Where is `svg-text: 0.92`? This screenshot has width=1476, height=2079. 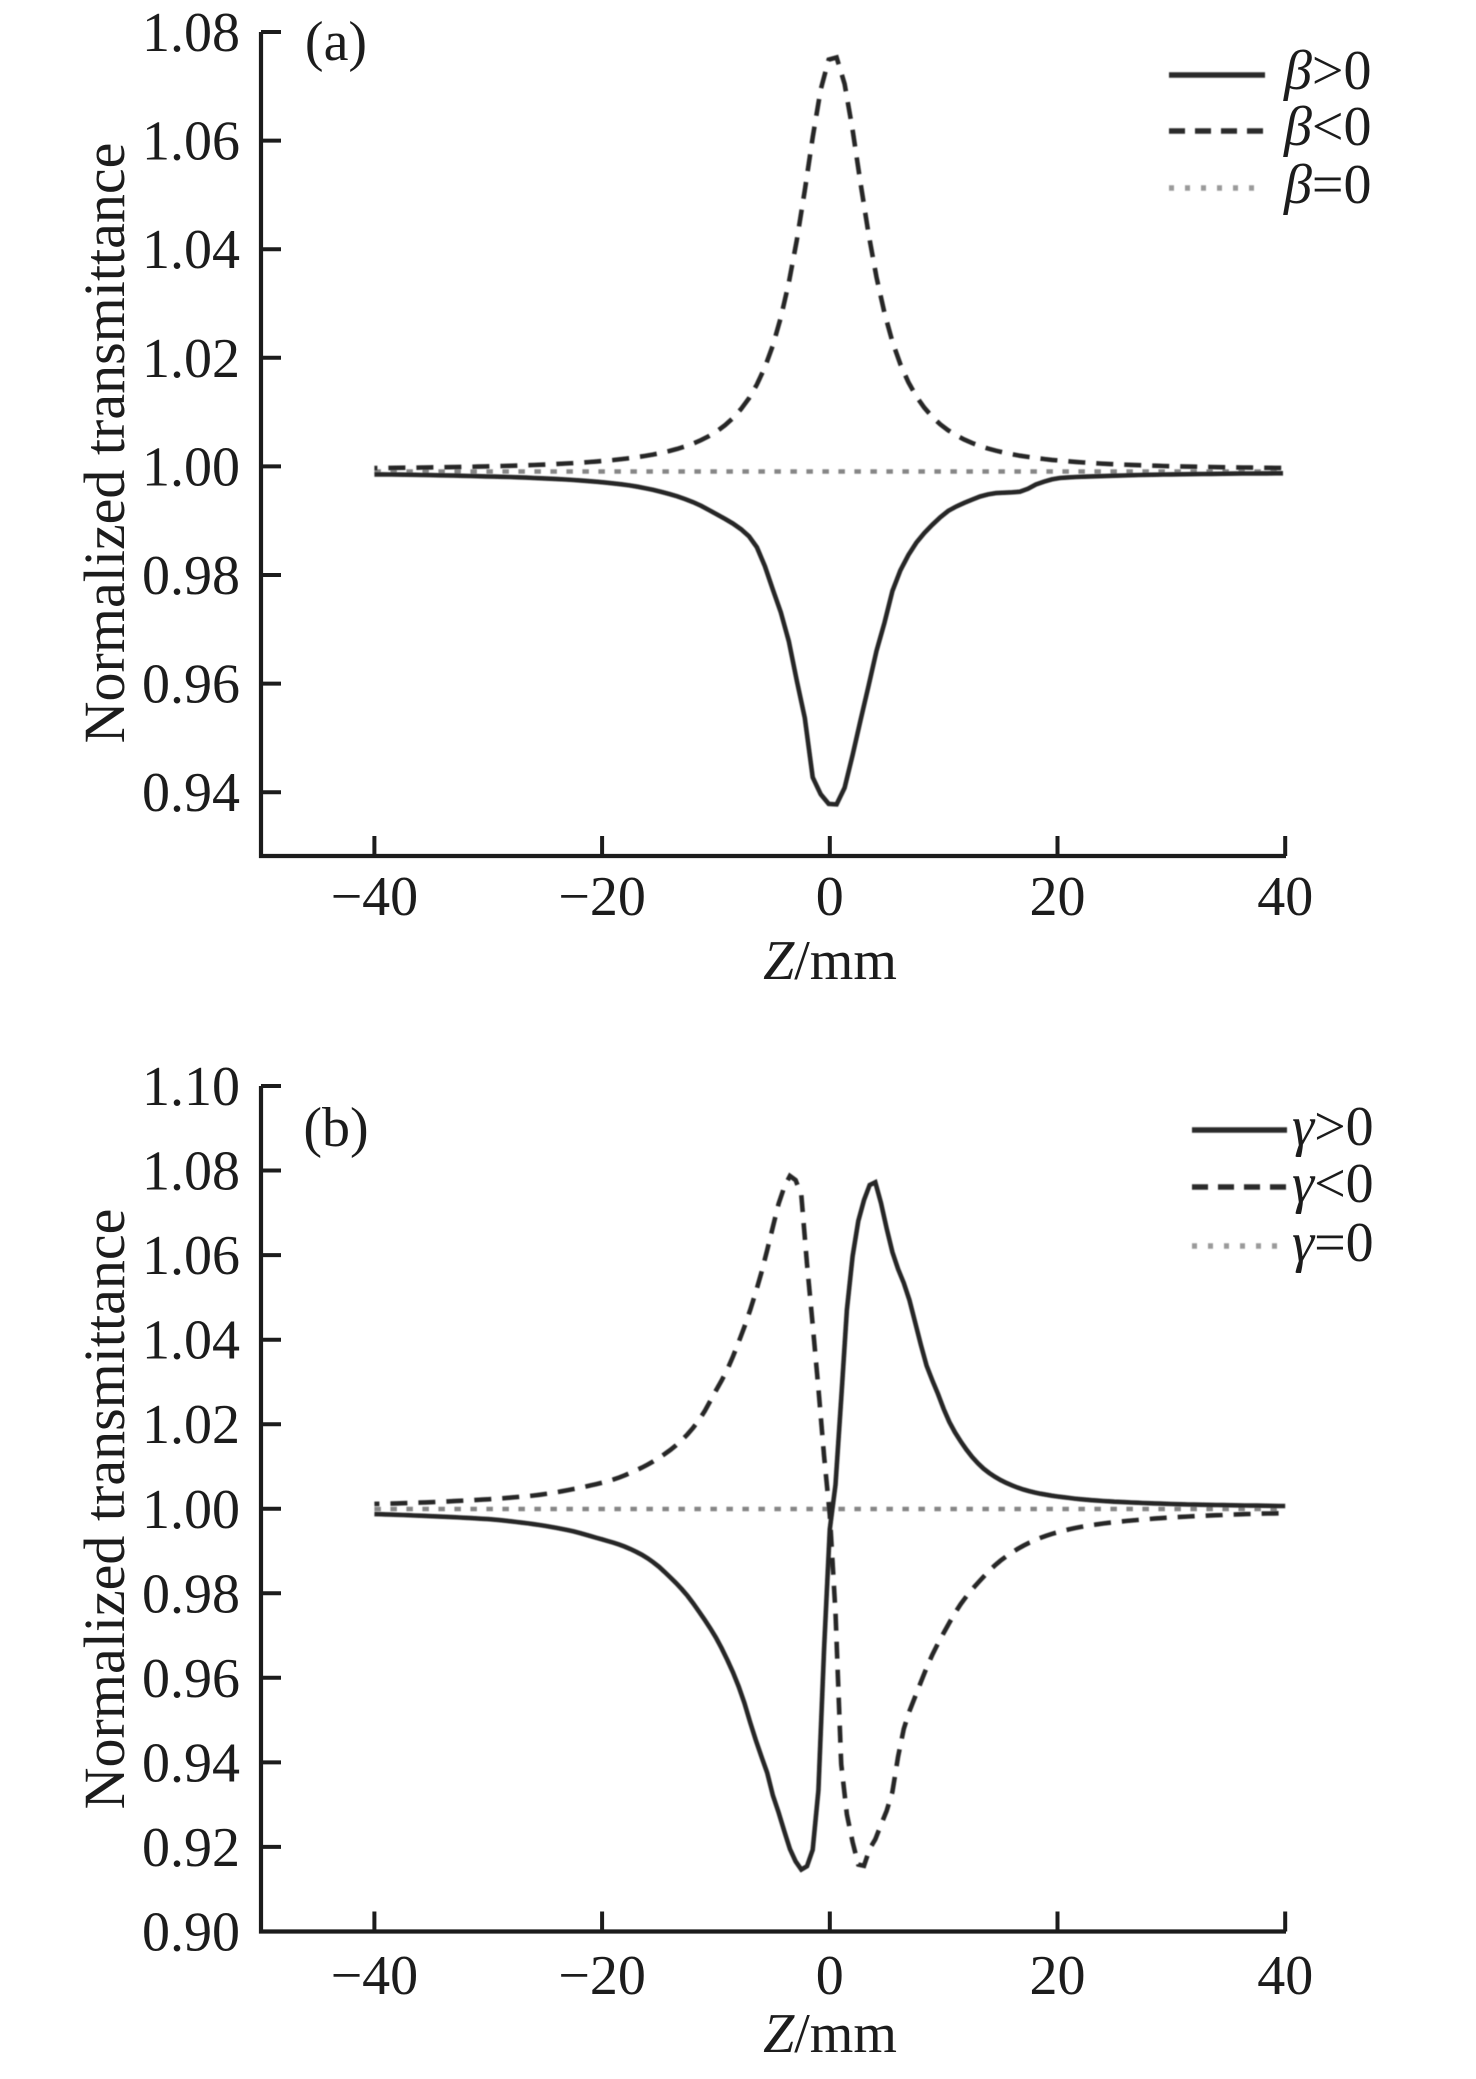
svg-text: 0.92 is located at coordinates (191, 1848).